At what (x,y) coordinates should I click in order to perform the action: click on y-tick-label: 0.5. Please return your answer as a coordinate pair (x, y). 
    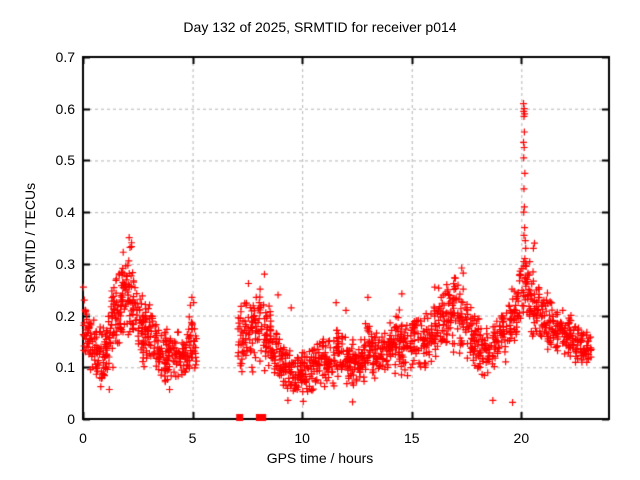
    Looking at the image, I should click on (65, 160).